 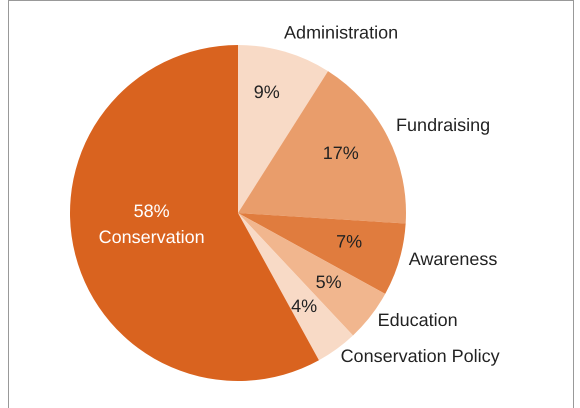 I want to click on slice-label: Conservation, so click(x=151, y=236).